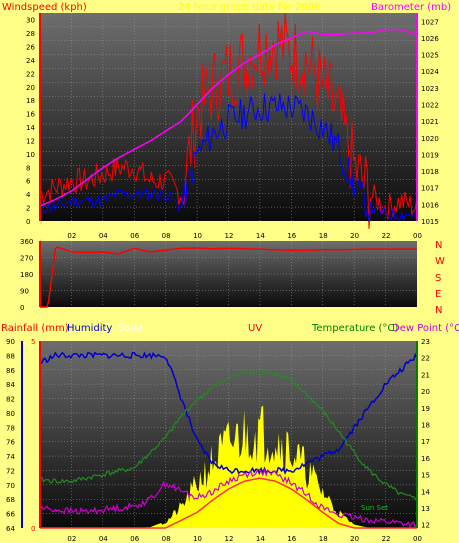  What do you see at coordinates (30, 101) in the screenshot?
I see `windspeed-tick-label: 18` at bounding box center [30, 101].